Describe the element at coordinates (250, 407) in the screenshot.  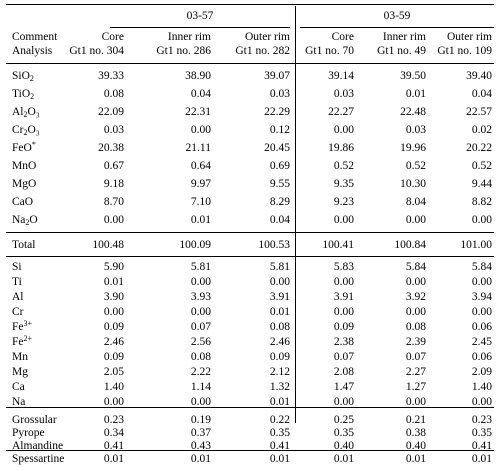
I see `cations-rule` at that location.